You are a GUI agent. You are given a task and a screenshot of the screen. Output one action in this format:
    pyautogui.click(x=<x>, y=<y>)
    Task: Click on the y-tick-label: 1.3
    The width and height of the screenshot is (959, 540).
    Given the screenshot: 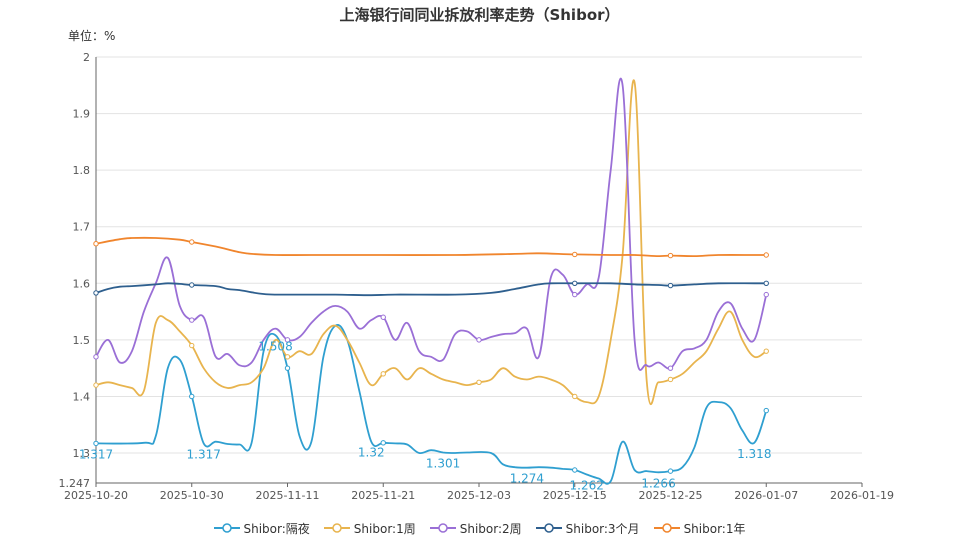 What is the action you would take?
    pyautogui.click(x=82, y=453)
    